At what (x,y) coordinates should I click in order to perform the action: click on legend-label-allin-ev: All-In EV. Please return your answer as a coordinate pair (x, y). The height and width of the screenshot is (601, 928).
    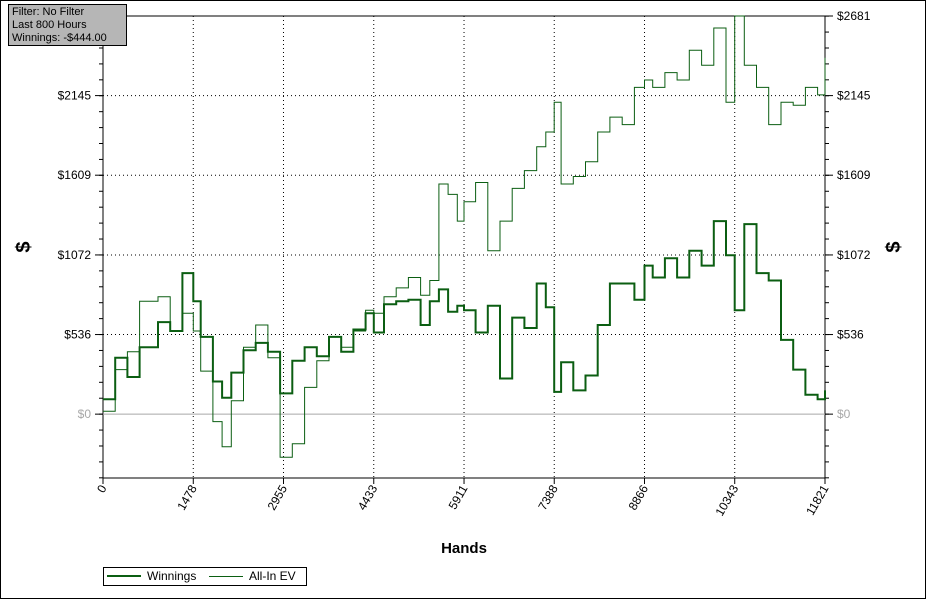
    Looking at the image, I should click on (272, 576).